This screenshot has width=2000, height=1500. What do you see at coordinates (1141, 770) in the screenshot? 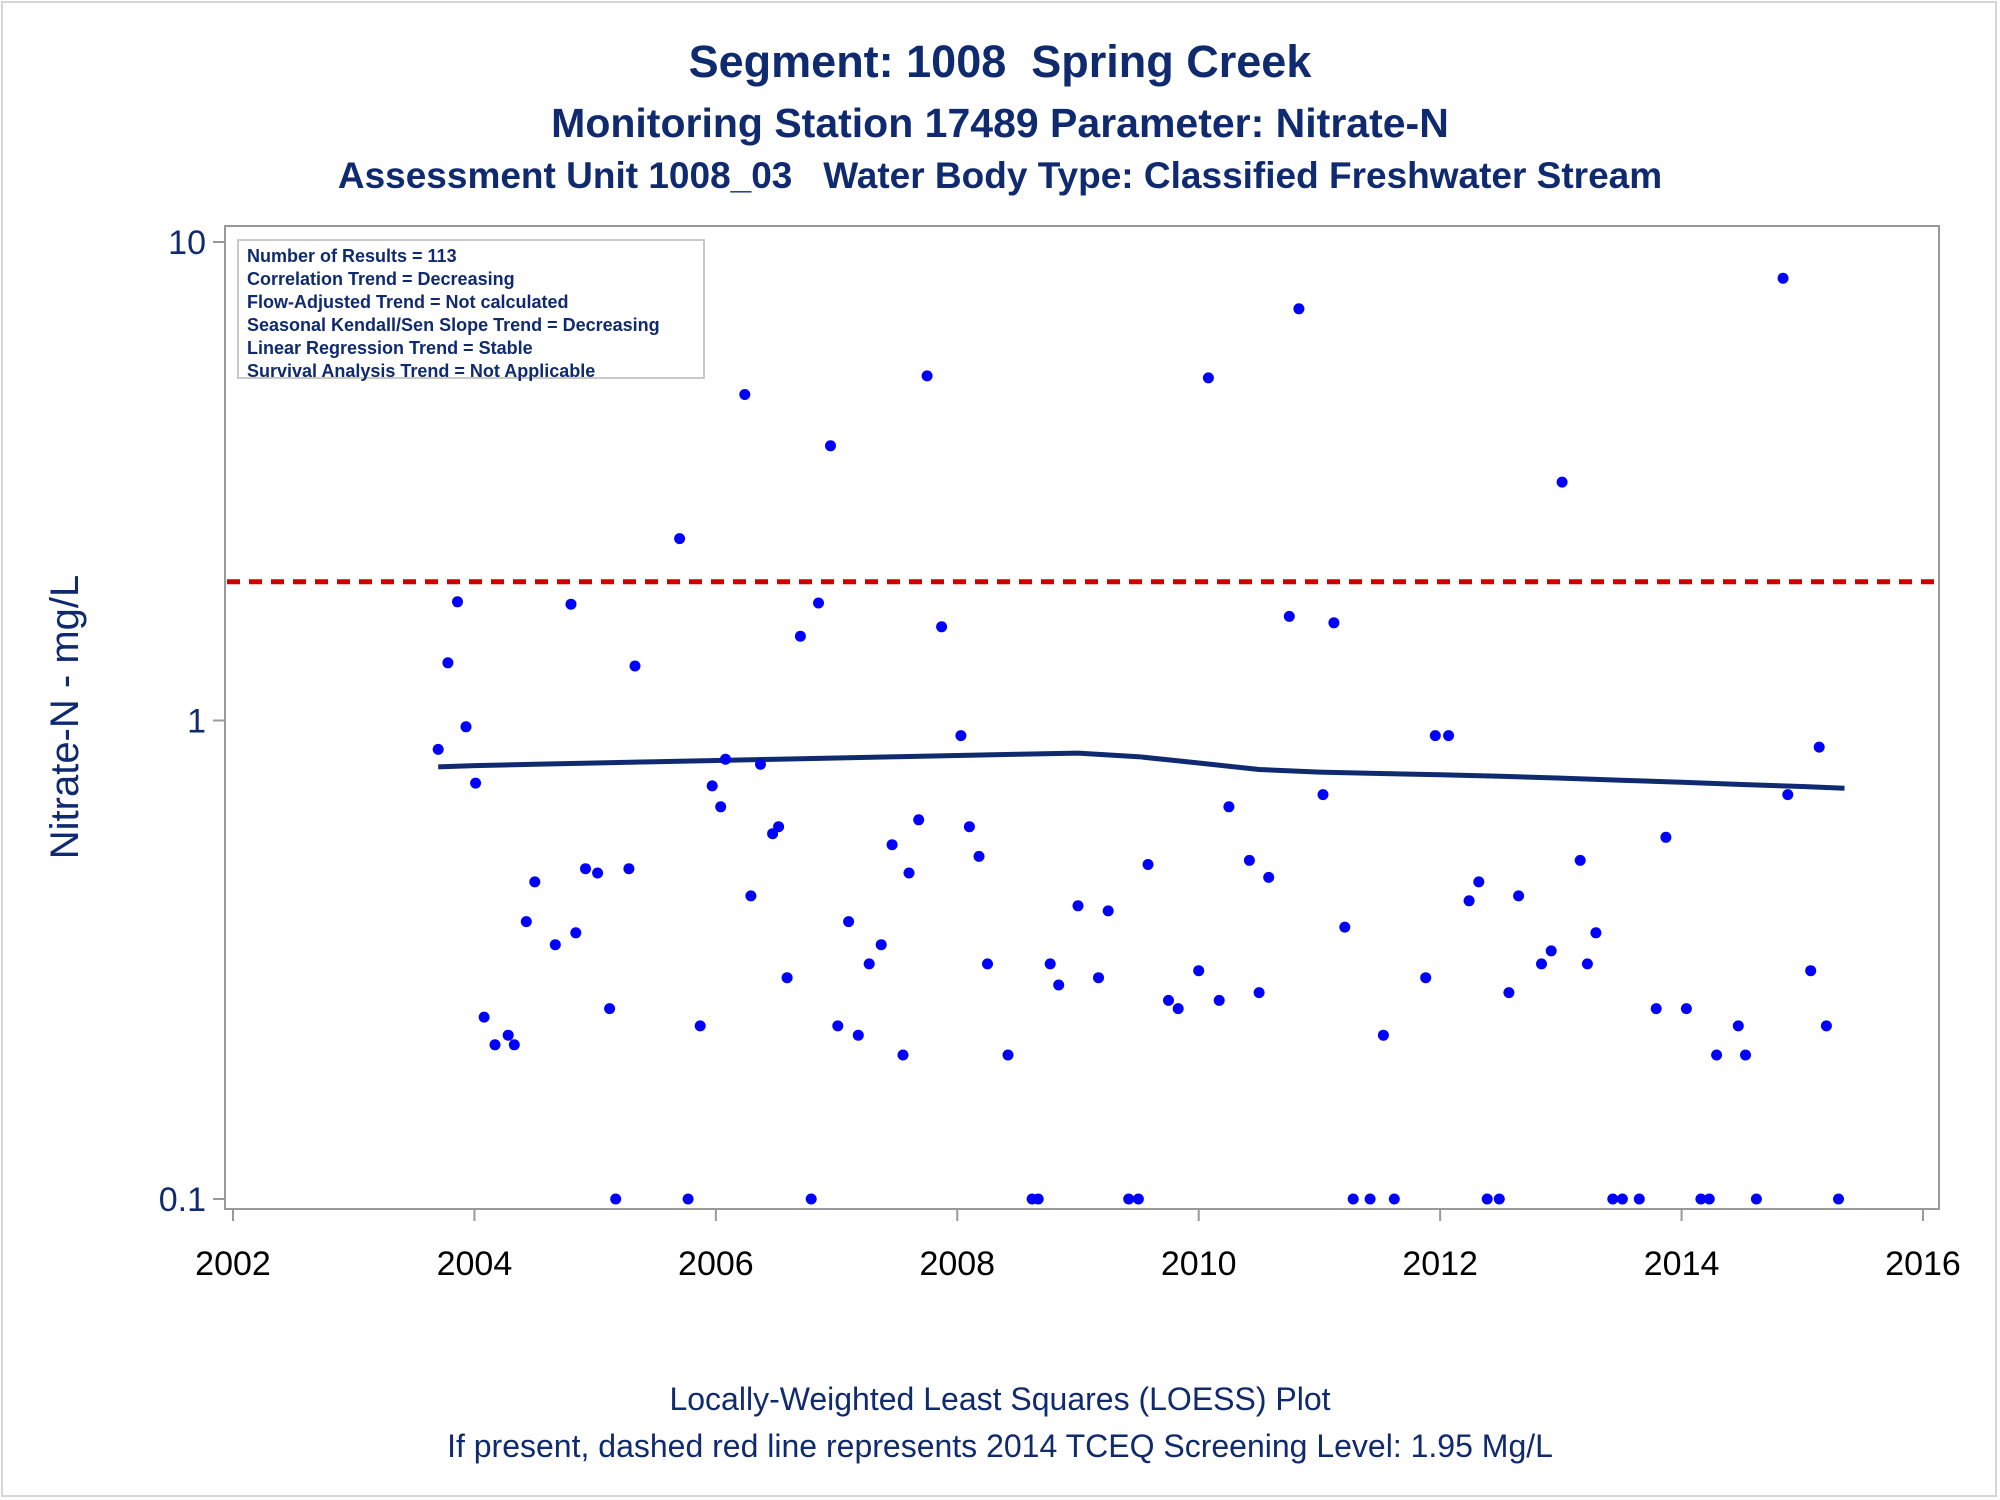
I see `loess-curve` at bounding box center [1141, 770].